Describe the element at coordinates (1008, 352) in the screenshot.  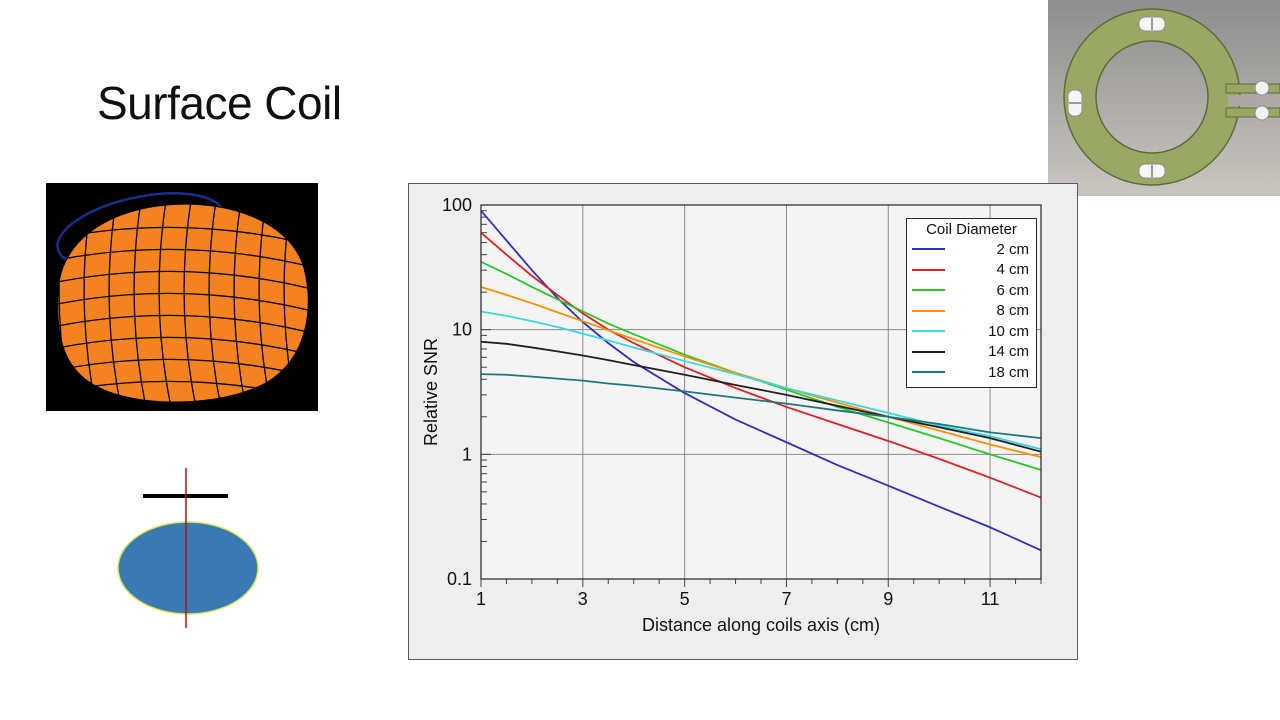
I see `legend-label: 14 cm` at that location.